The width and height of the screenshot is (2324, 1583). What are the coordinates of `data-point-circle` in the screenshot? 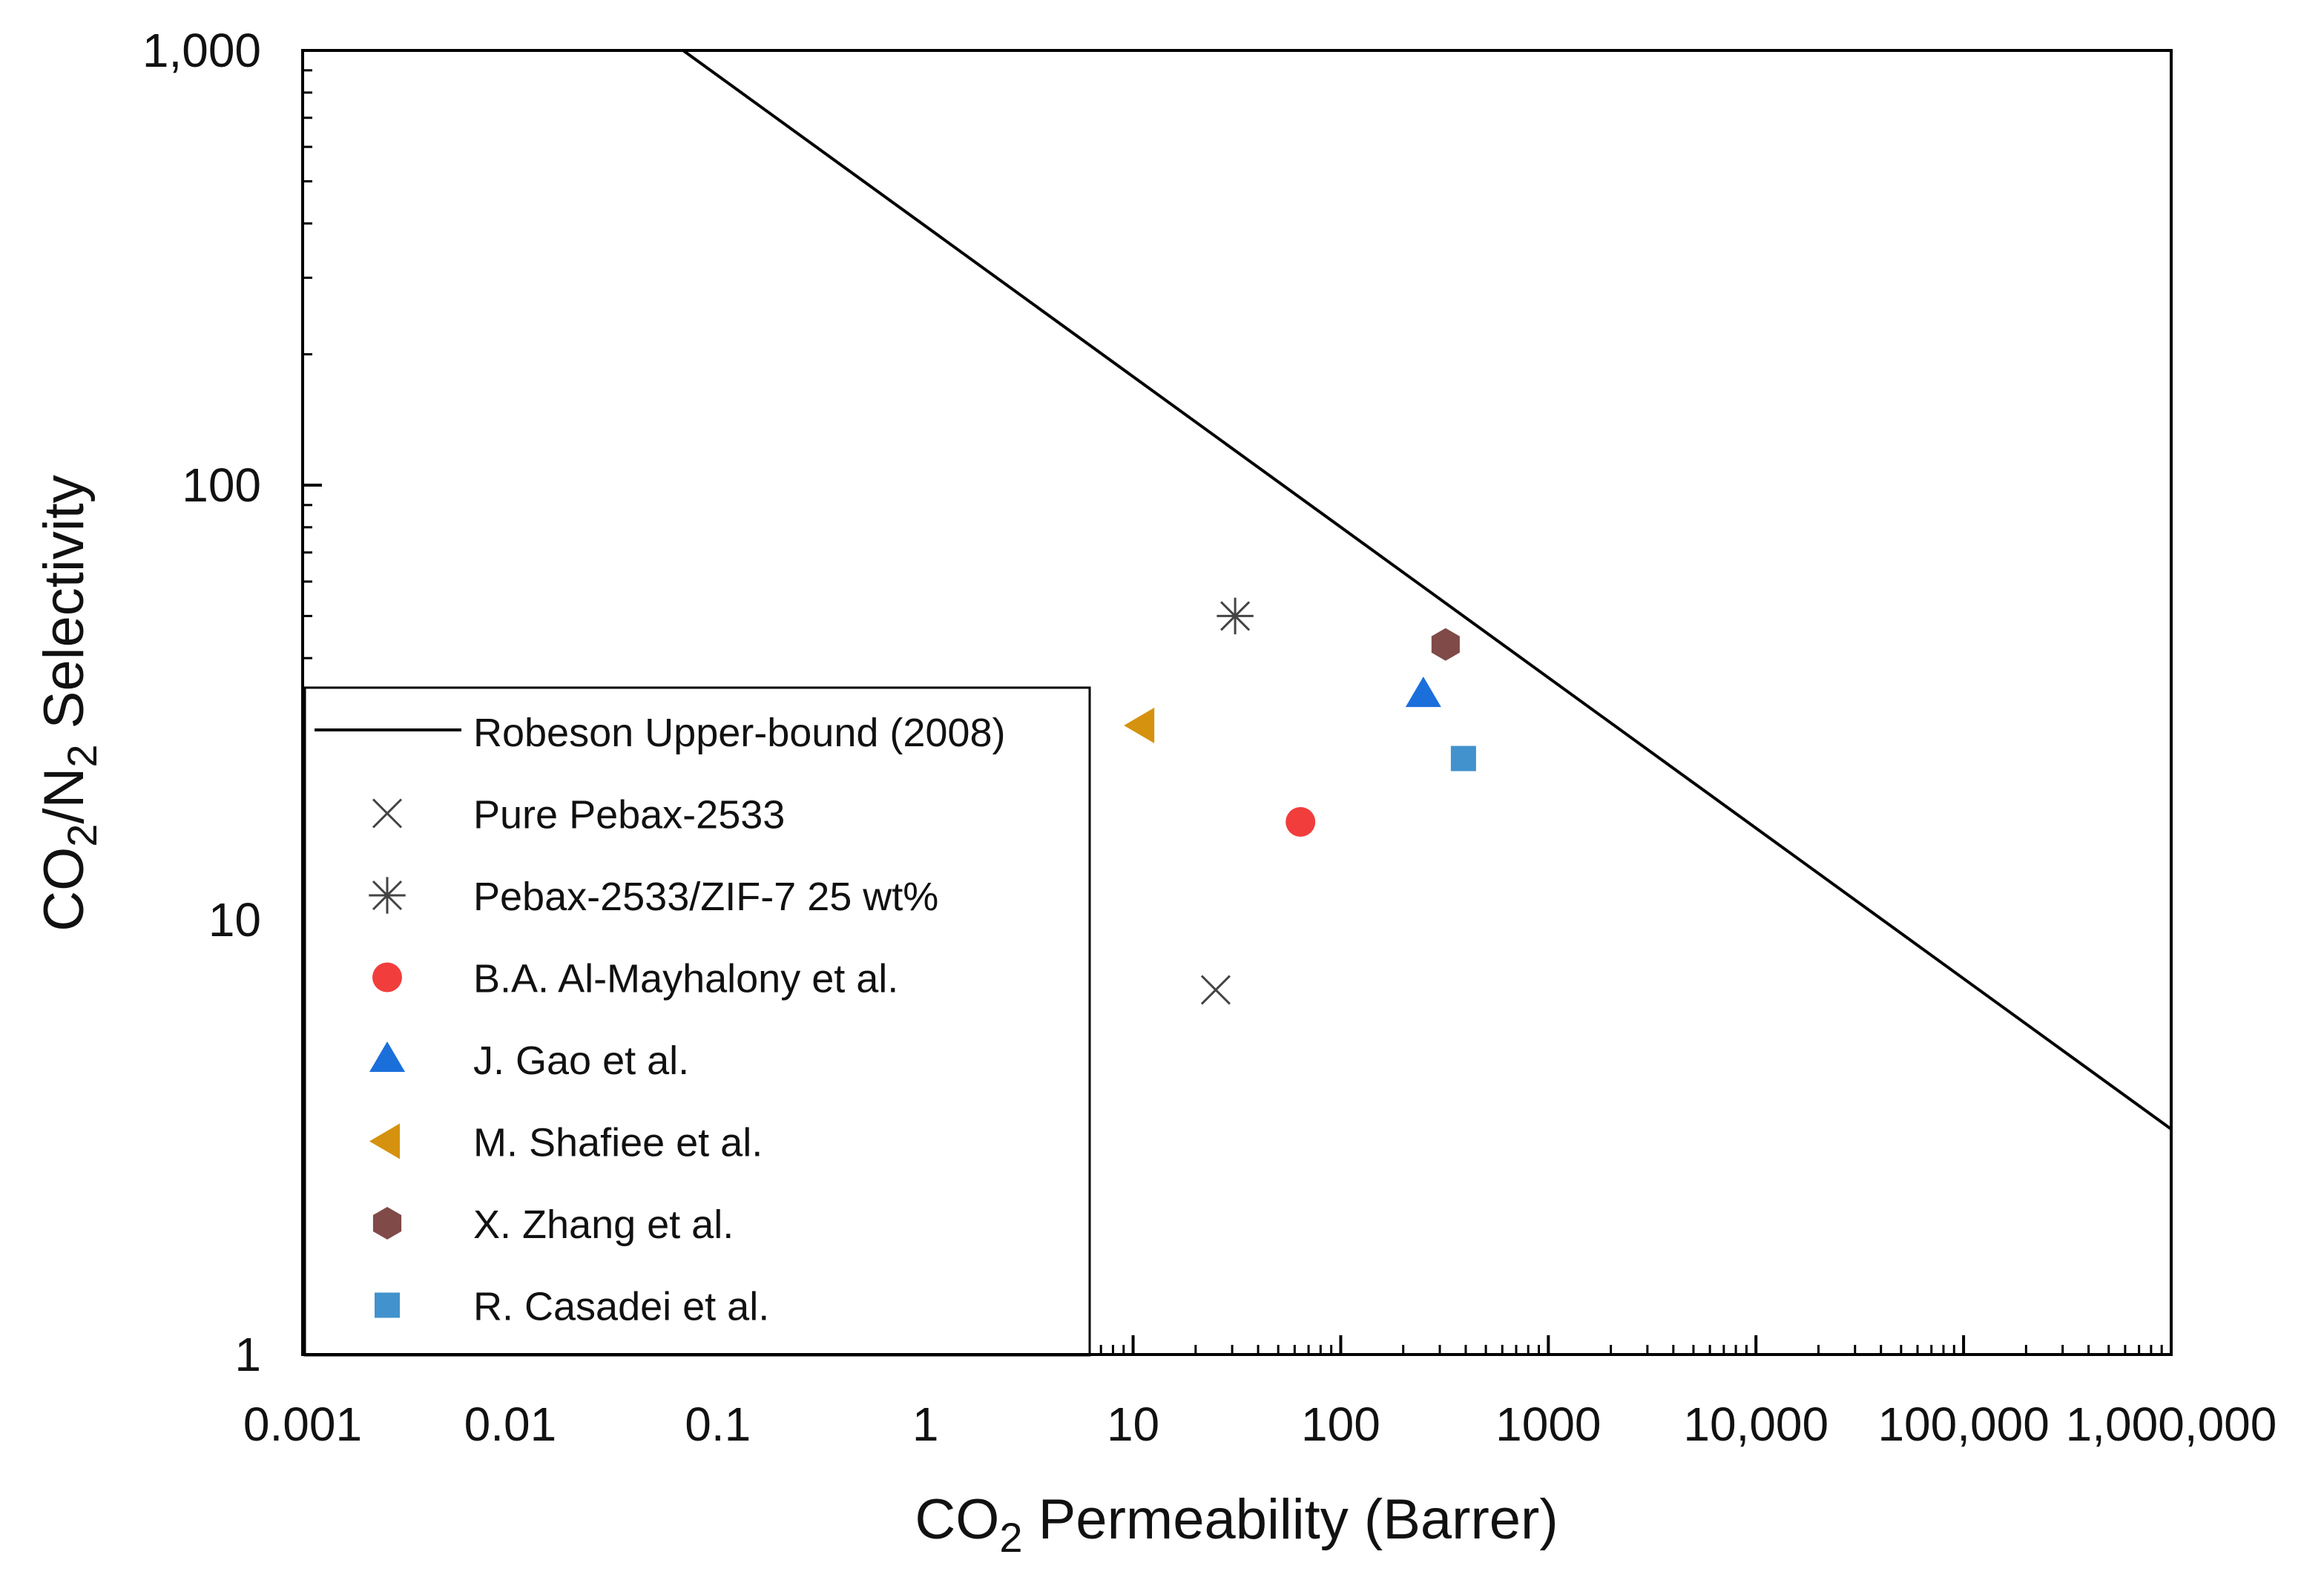 It's located at (1301, 821).